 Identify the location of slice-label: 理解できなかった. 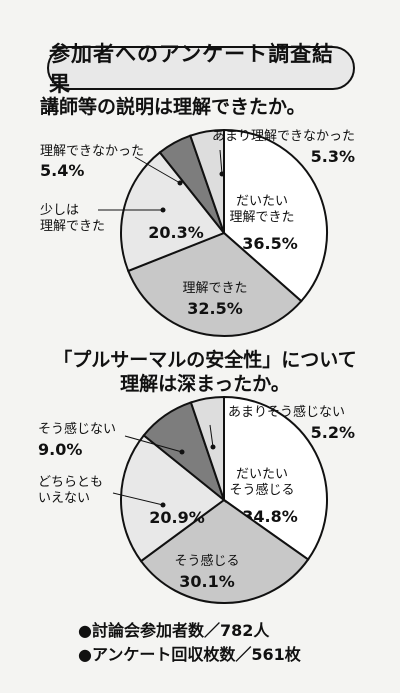
(92, 151).